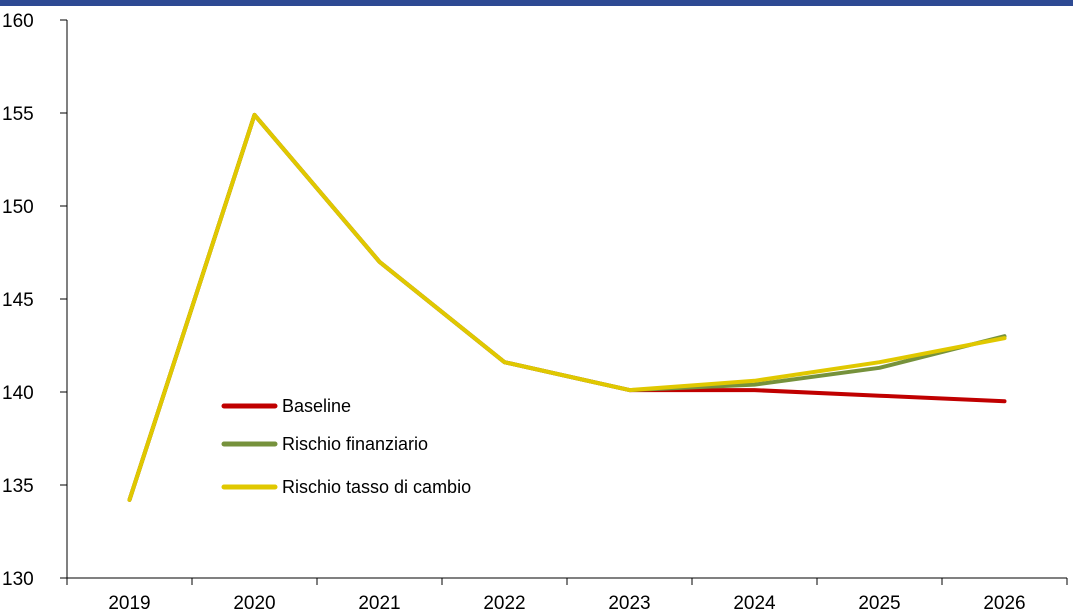  I want to click on y-tick-label: 160, so click(18, 21).